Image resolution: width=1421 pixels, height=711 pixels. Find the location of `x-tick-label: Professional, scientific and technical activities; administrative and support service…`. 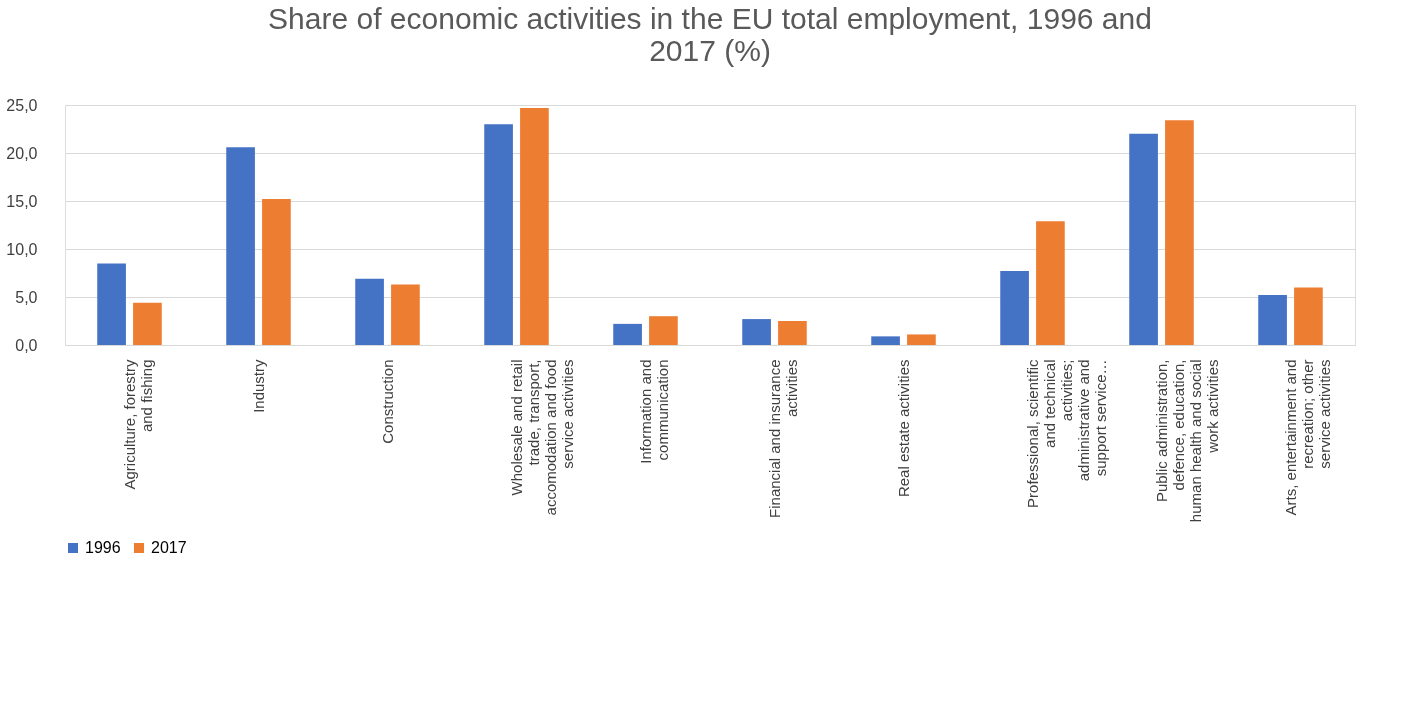

x-tick-label: Professional, scientific and technical activities; administrative and support service… is located at coordinates (1066, 433).